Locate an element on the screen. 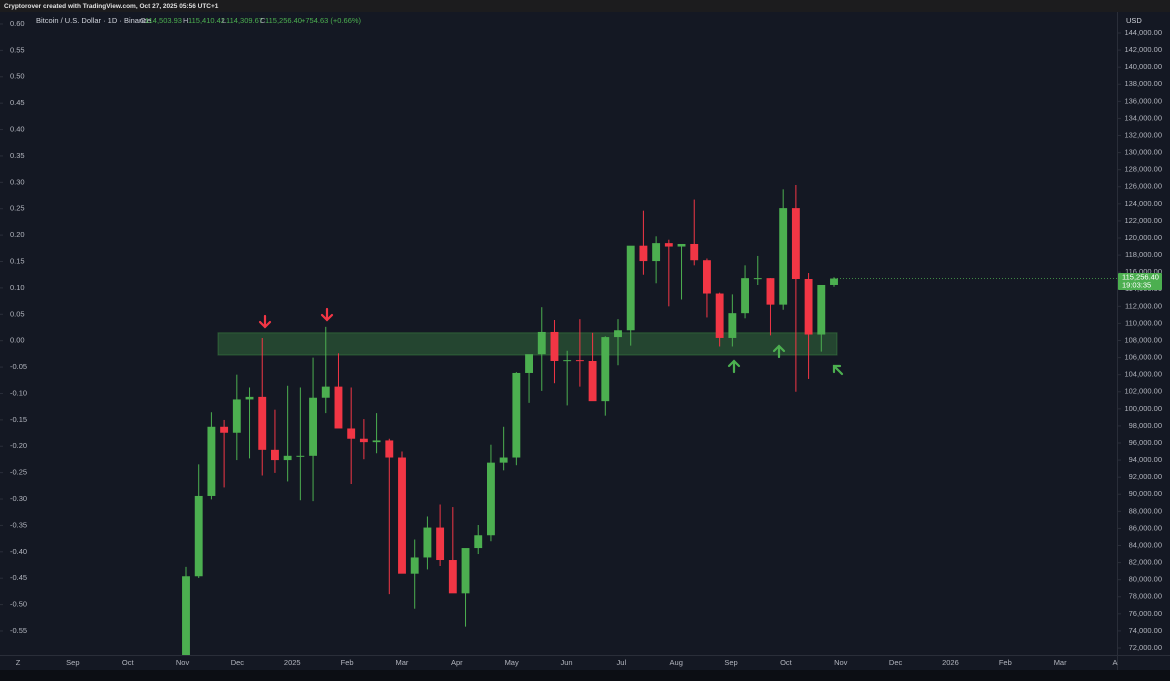  x-tick-label: 2026 is located at coordinates (950, 662).